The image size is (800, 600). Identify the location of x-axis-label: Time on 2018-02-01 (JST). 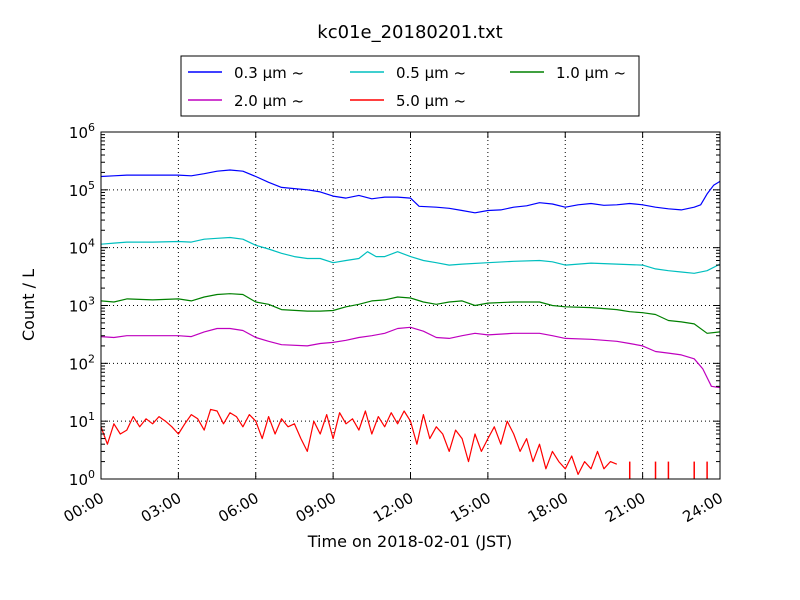
(409, 541).